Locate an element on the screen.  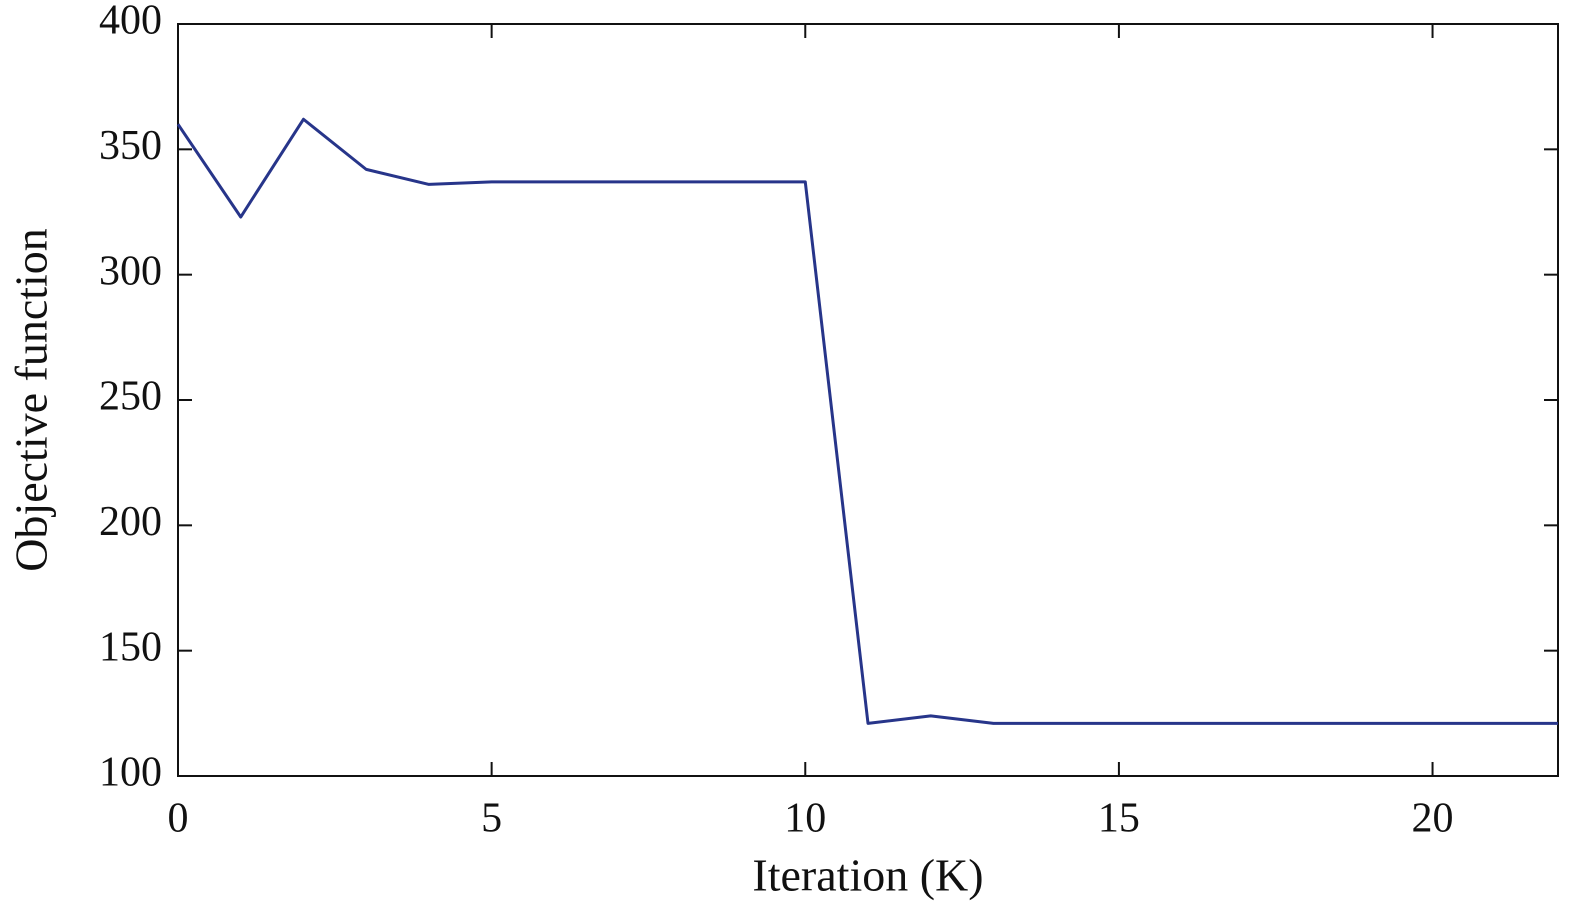
x-tick-label: 15 is located at coordinates (1119, 819).